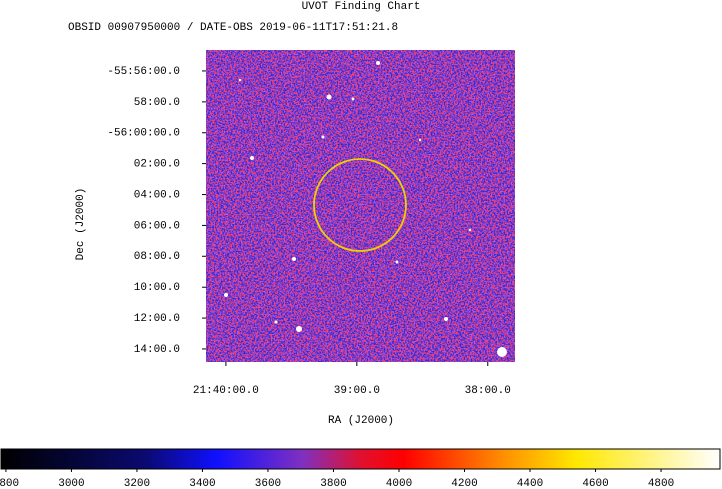 This screenshot has height=489, width=722. What do you see at coordinates (81, 224) in the screenshot?
I see `y-axis-label: Dec (J2000)` at bounding box center [81, 224].